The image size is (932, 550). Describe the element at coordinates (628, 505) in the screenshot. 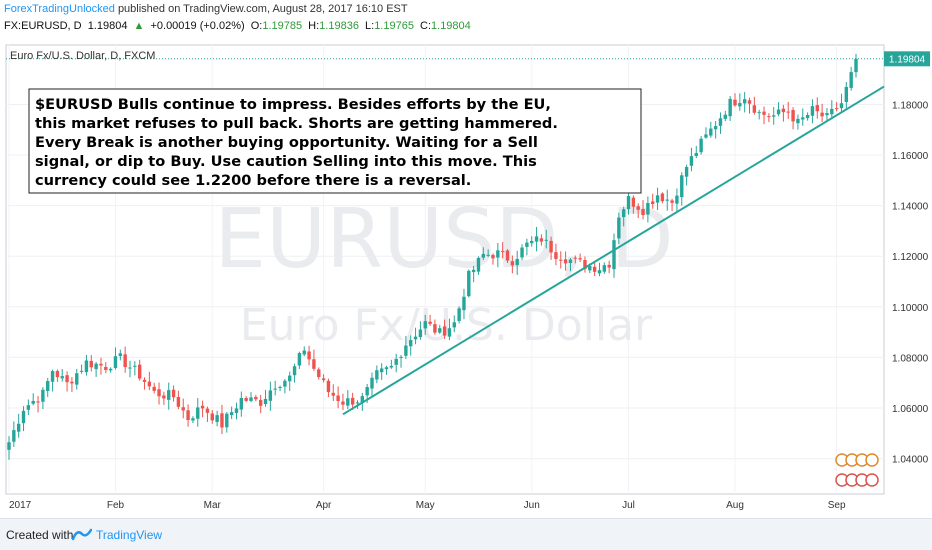

I see `time-tick-label: Jul` at that location.